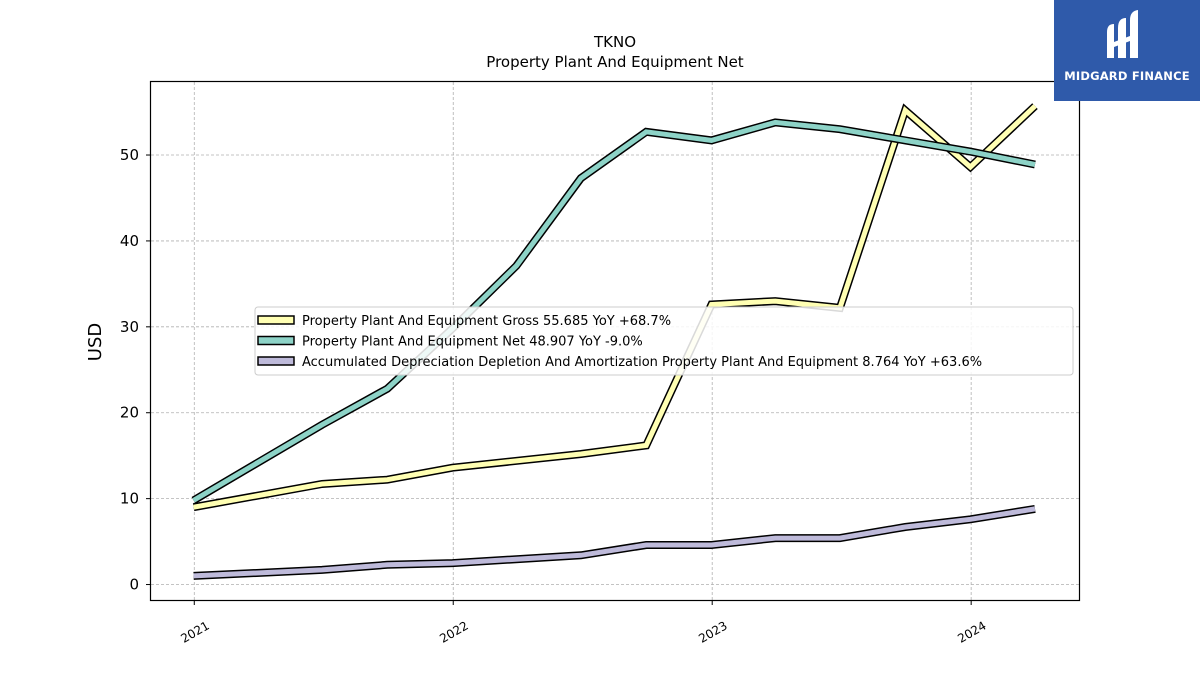 The width and height of the screenshot is (1200, 675). What do you see at coordinates (129, 327) in the screenshot?
I see `y-tick-label: 30` at bounding box center [129, 327].